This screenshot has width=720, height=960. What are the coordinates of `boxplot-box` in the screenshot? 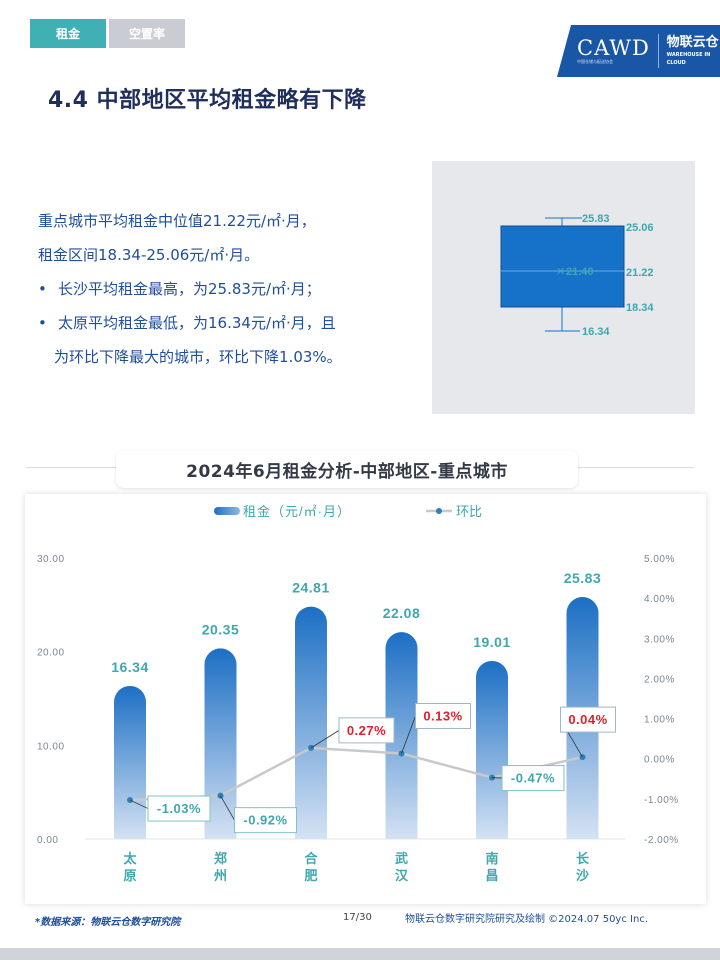 It's located at (562, 266).